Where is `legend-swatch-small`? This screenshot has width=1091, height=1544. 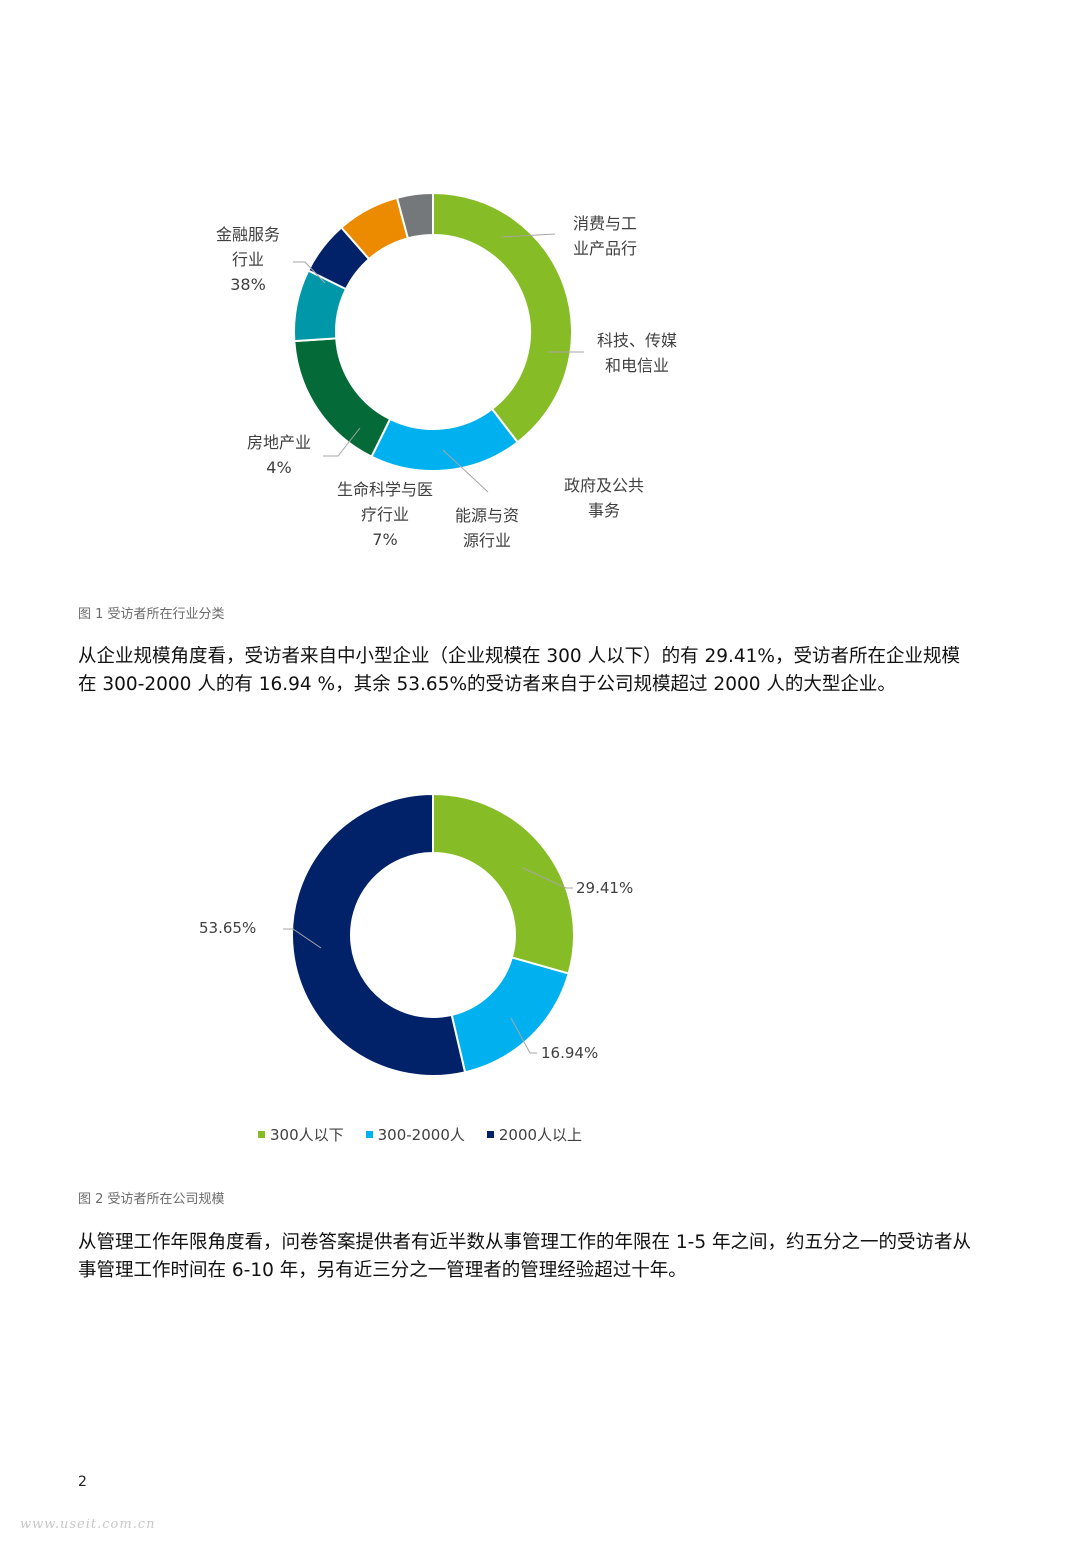 legend-swatch-small is located at coordinates (261, 1134).